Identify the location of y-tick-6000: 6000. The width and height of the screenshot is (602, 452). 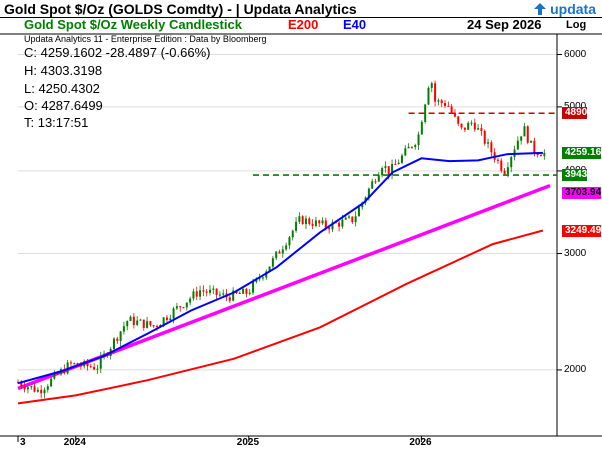
(575, 54).